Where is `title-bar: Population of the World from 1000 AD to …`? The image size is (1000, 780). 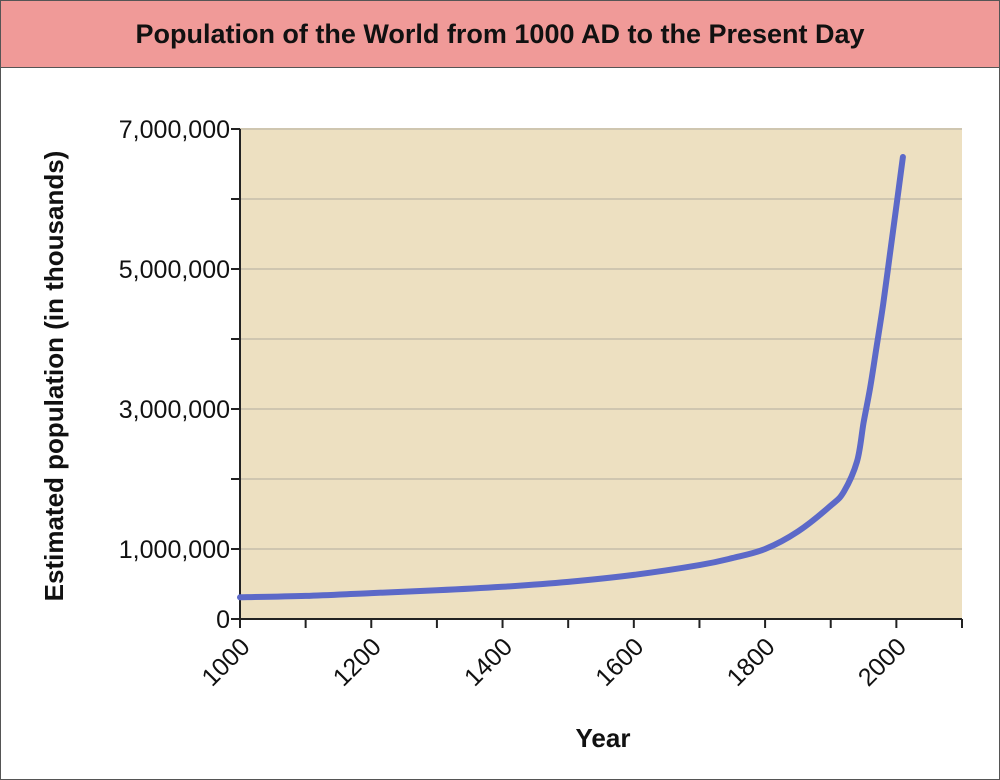 title-bar: Population of the World from 1000 AD to … is located at coordinates (500, 34).